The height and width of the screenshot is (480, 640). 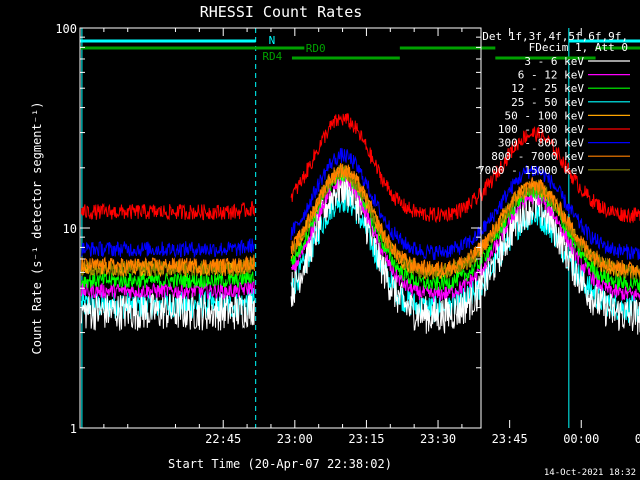 I want to click on x-tick-label: 23:30, so click(x=438, y=439).